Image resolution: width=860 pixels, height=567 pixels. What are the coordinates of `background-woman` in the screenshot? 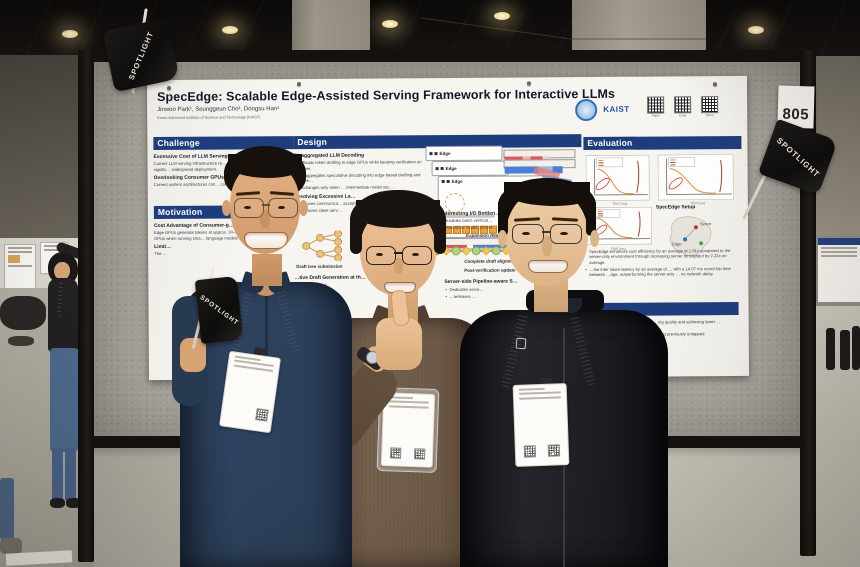 It's located at (64, 389).